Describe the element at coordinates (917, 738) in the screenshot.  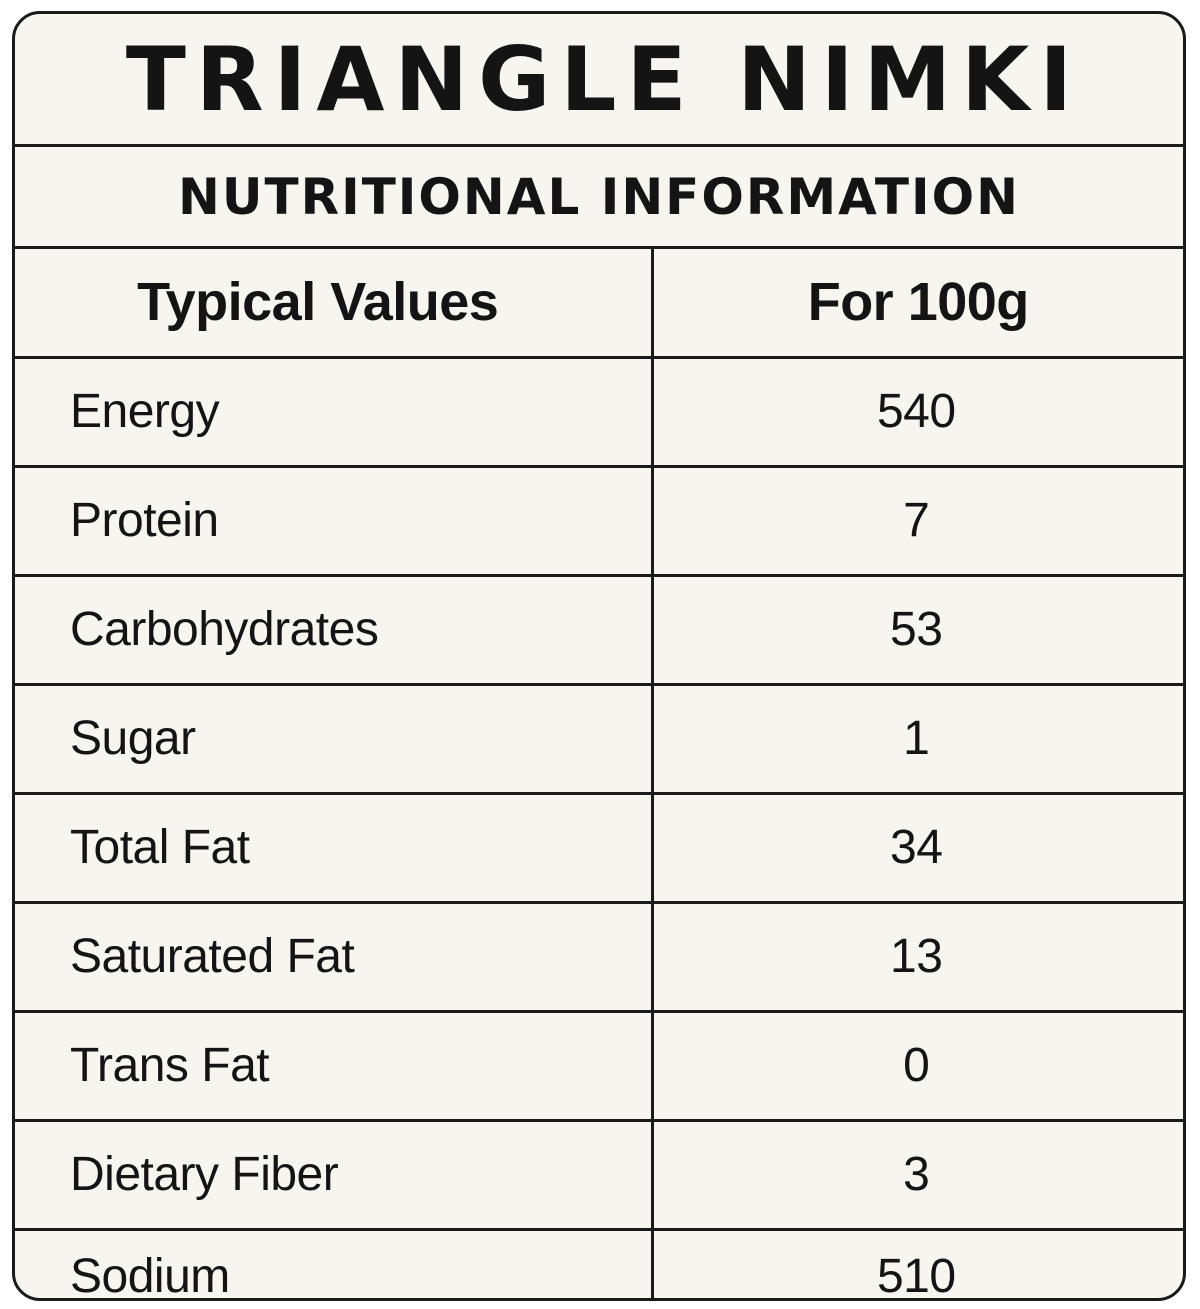
I see `nutrient-value: 1` at that location.